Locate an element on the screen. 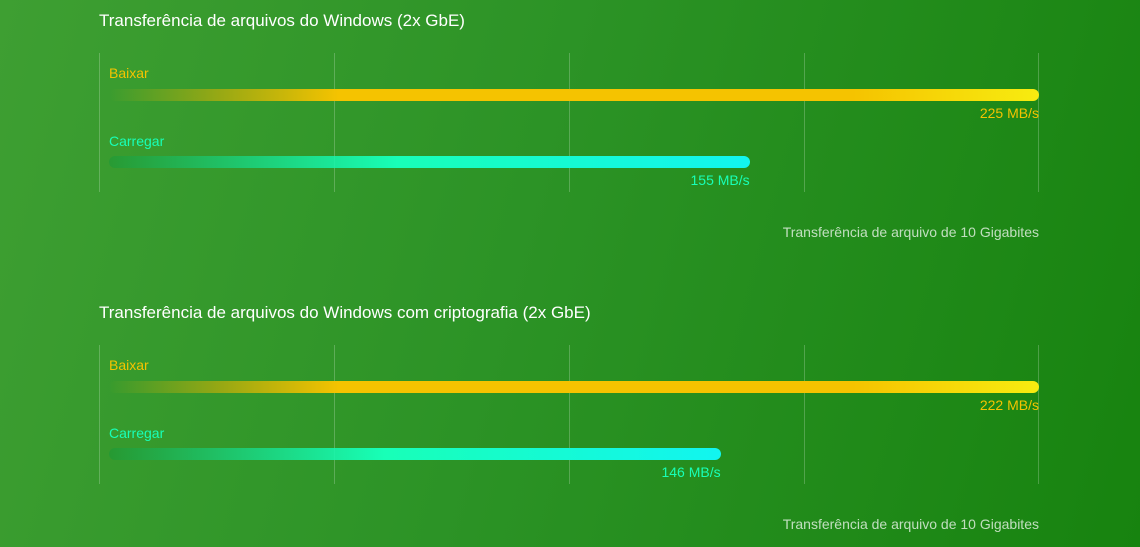 This screenshot has height=547, width=1140. value-label-download: 225 MB/s is located at coordinates (1009, 113).